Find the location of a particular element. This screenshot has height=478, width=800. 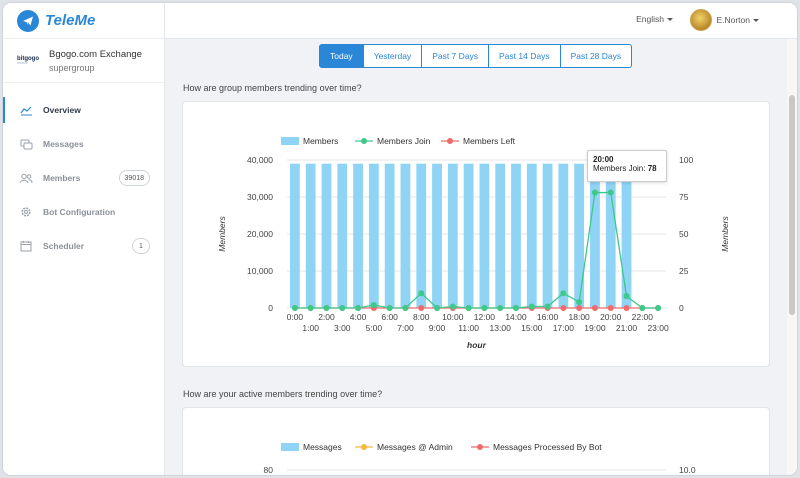

legend-swatch-members is located at coordinates (290, 141).